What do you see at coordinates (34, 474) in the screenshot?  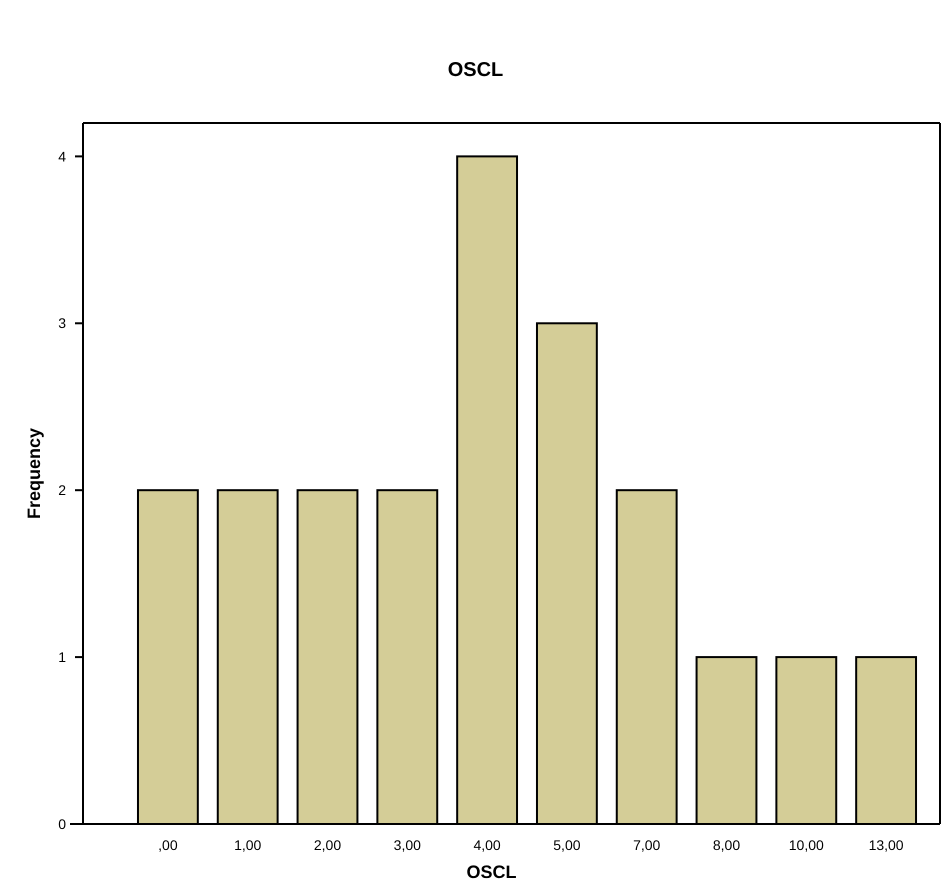 I see `y-axis-title: Frequency` at bounding box center [34, 474].